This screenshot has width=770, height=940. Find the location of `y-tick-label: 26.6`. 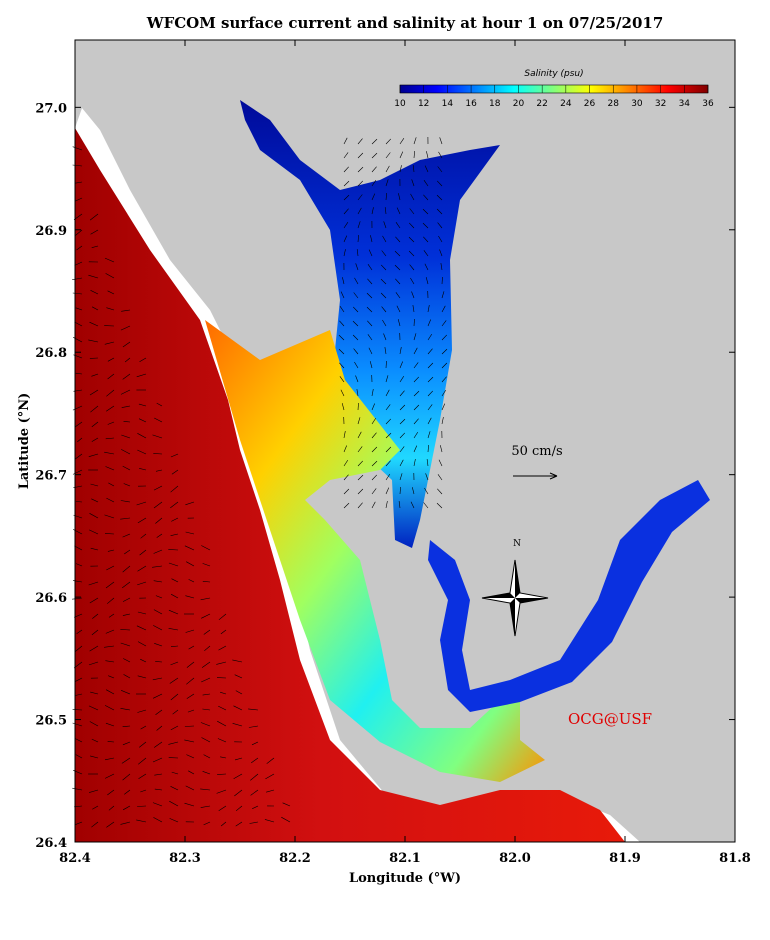

y-tick-label: 26.6 is located at coordinates (51, 598).